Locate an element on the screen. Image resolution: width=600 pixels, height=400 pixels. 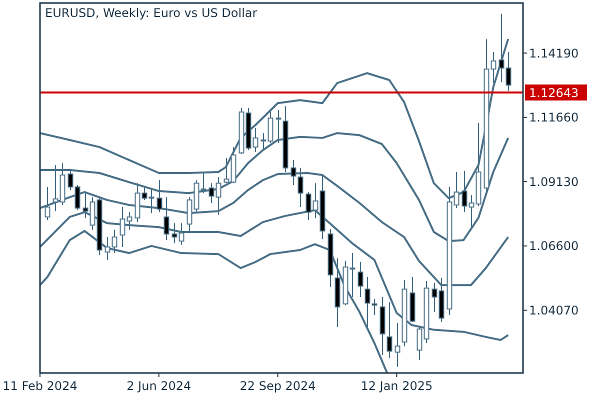
x-tick-label: 22 Sep 2024 is located at coordinates (278, 386).